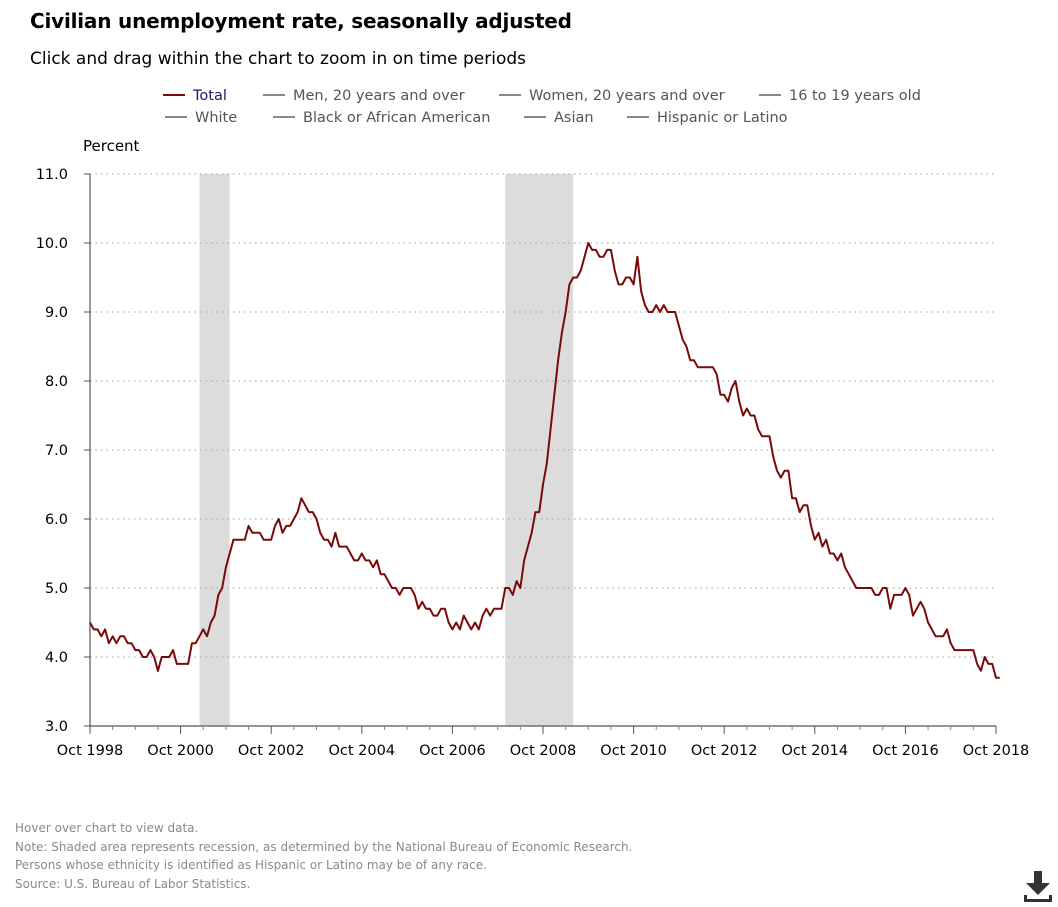 This screenshot has width=1058, height=907. I want to click on legend-item-black: Black or African American, so click(381, 118).